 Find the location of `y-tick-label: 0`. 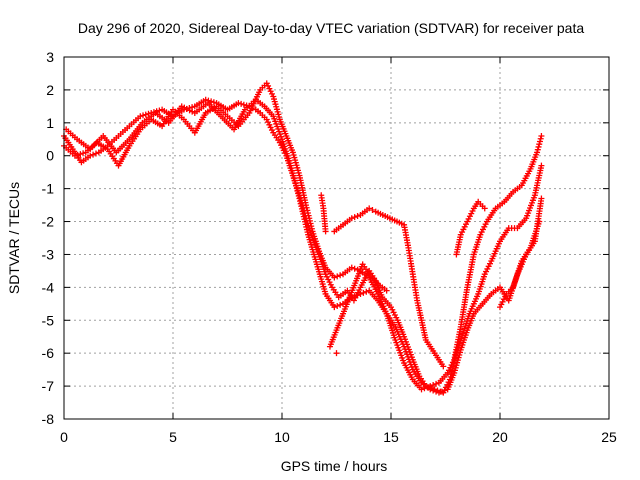

y-tick-label: 0 is located at coordinates (50, 156).